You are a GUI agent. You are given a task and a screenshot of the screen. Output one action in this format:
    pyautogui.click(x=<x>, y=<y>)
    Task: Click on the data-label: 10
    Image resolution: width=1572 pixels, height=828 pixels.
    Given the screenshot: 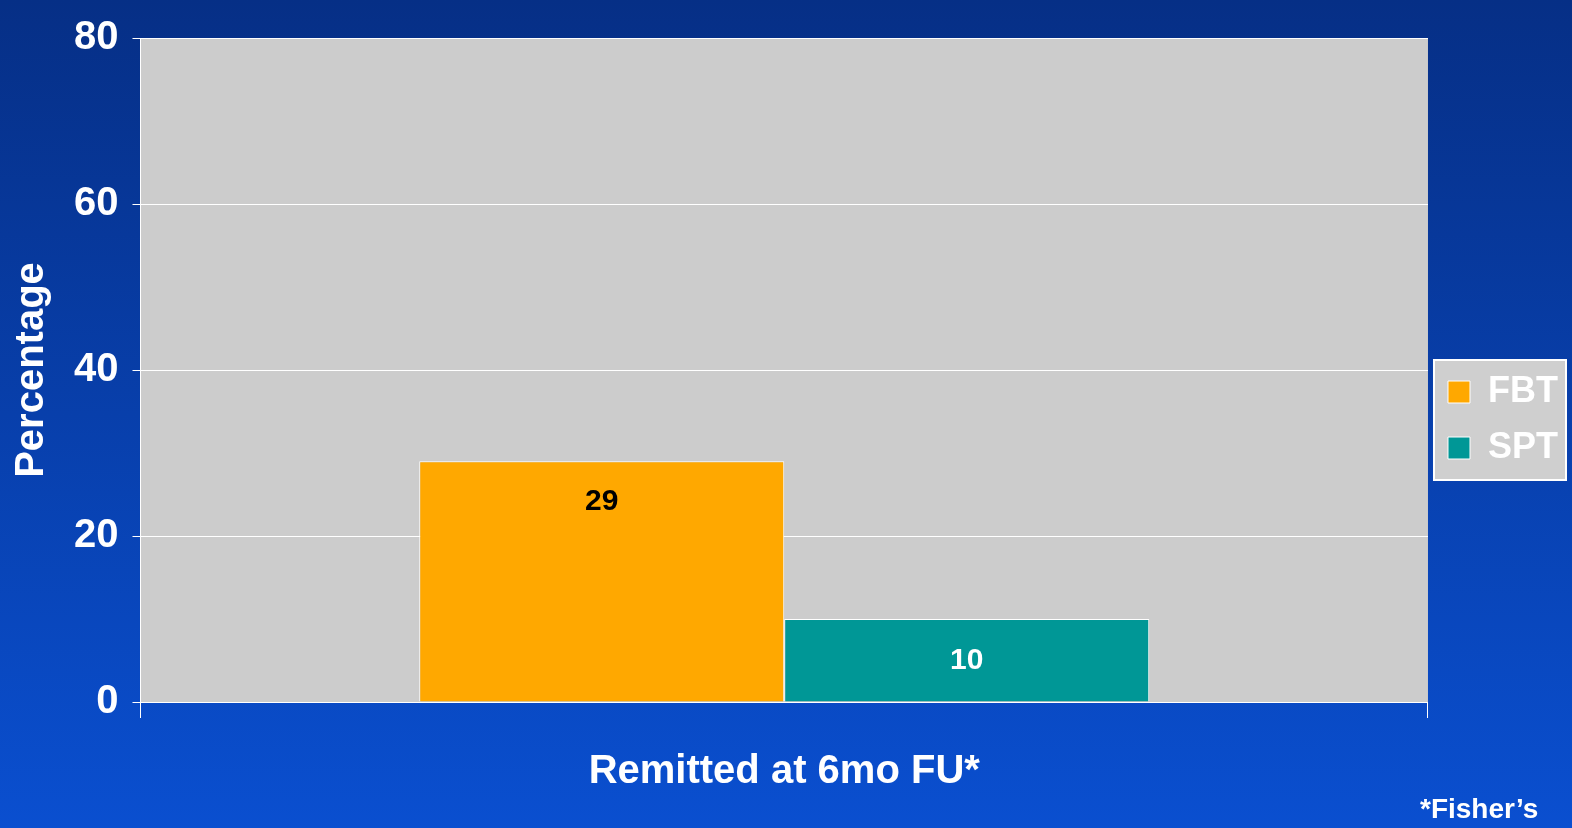 What is the action you would take?
    pyautogui.click(x=967, y=658)
    